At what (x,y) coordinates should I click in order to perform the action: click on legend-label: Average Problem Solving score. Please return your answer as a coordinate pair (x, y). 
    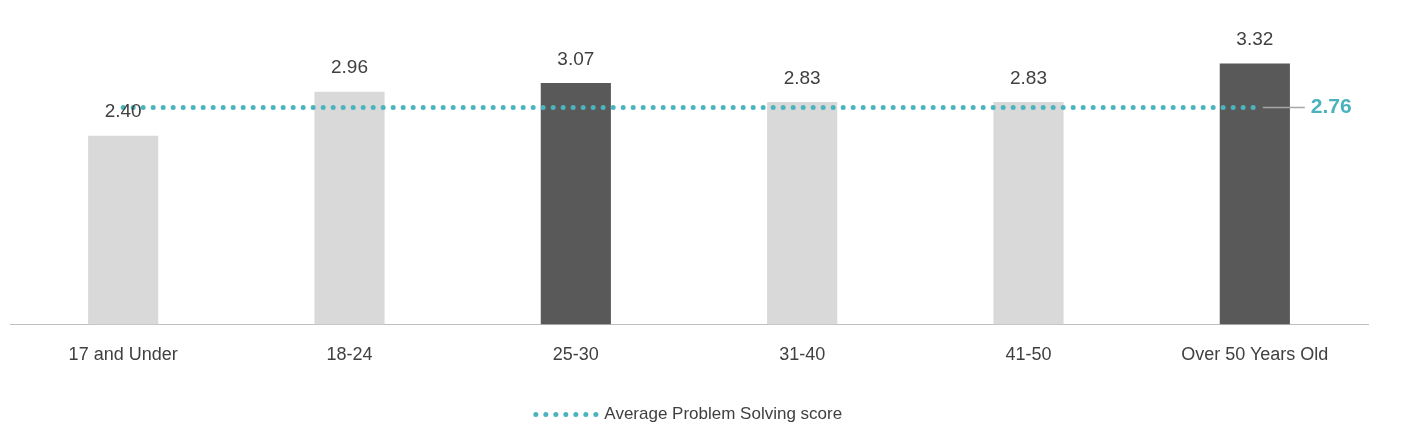
    Looking at the image, I should click on (723, 414).